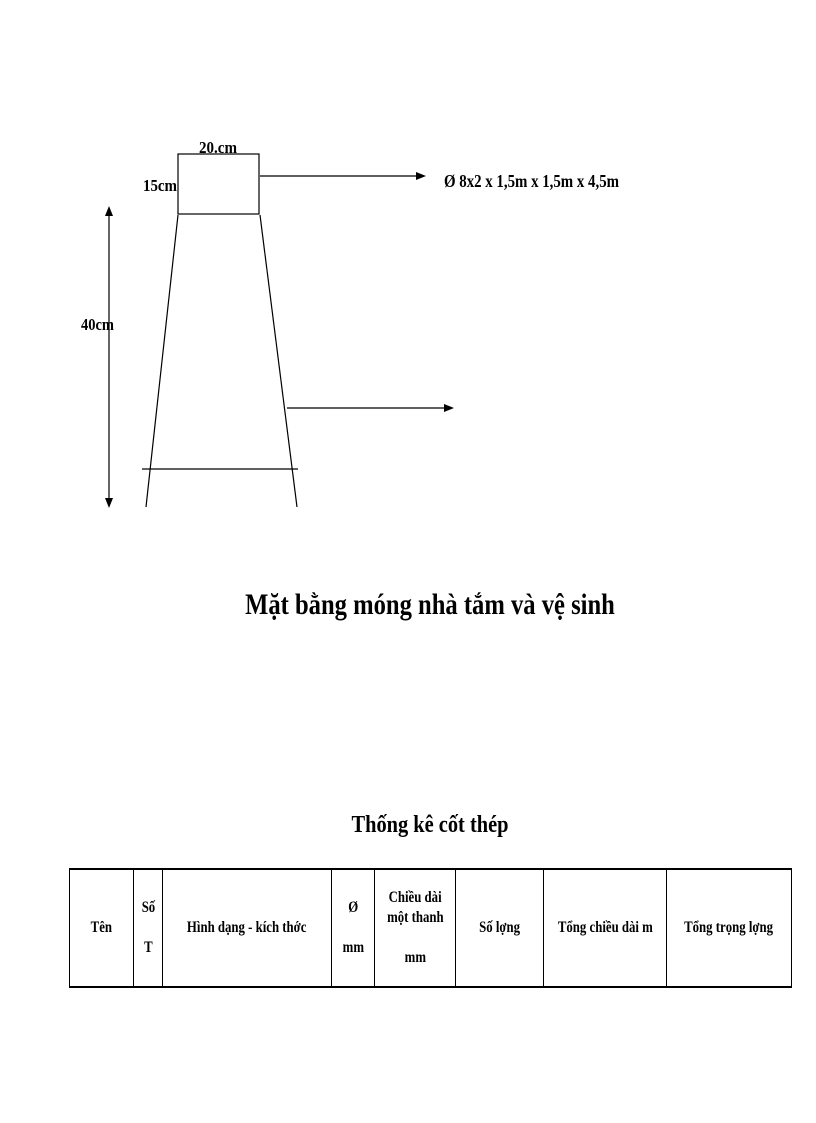 The image size is (816, 1123). I want to click on header-tong-trong-luong: Tổng trọng lợng, so click(729, 928).